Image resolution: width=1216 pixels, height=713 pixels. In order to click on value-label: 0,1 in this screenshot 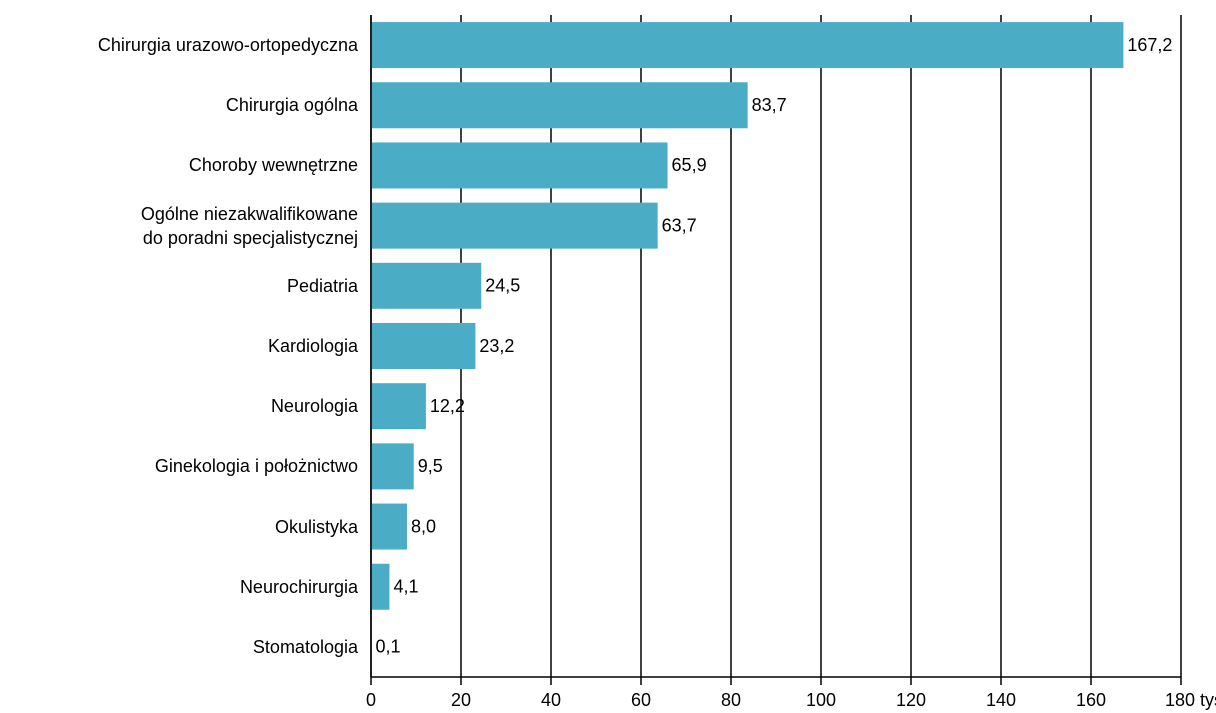, I will do `click(387, 647)`.